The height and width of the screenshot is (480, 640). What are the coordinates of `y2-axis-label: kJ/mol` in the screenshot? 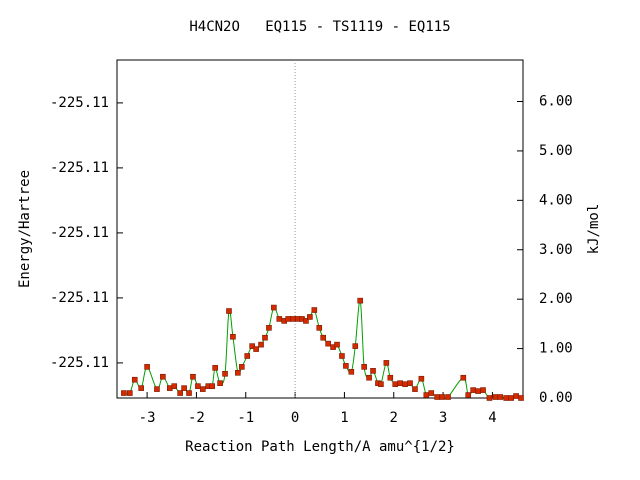 It's located at (594, 229).